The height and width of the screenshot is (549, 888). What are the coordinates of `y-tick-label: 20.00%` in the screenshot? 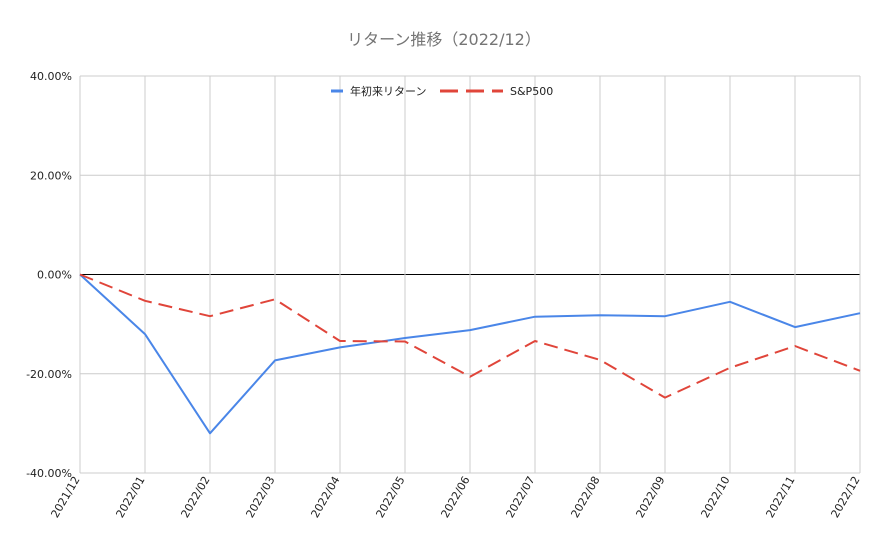 It's located at (51, 175).